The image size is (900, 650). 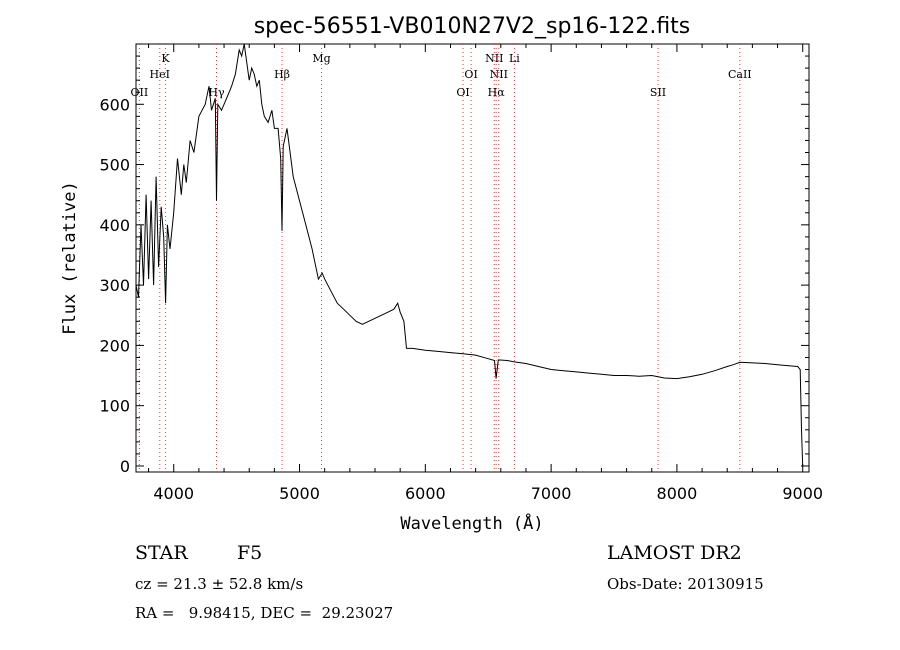 I want to click on line-marker-label: SII, so click(x=658, y=92).